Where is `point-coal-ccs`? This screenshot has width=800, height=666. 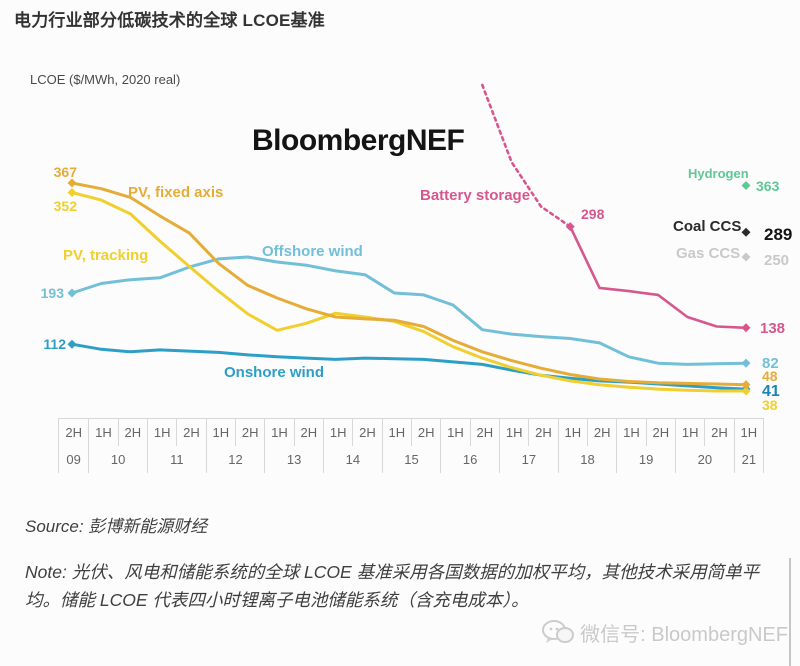 point-coal-ccs is located at coordinates (746, 232).